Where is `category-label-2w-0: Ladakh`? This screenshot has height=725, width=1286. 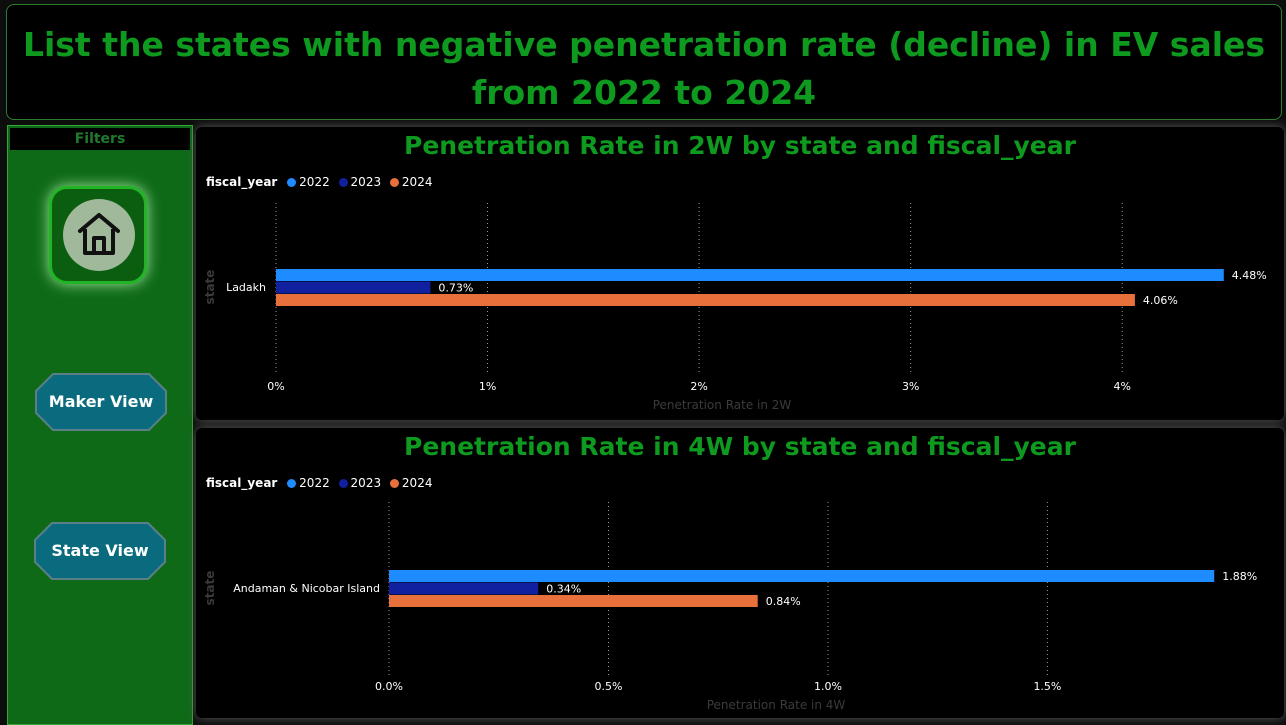 category-label-2w-0: Ladakh is located at coordinates (246, 287).